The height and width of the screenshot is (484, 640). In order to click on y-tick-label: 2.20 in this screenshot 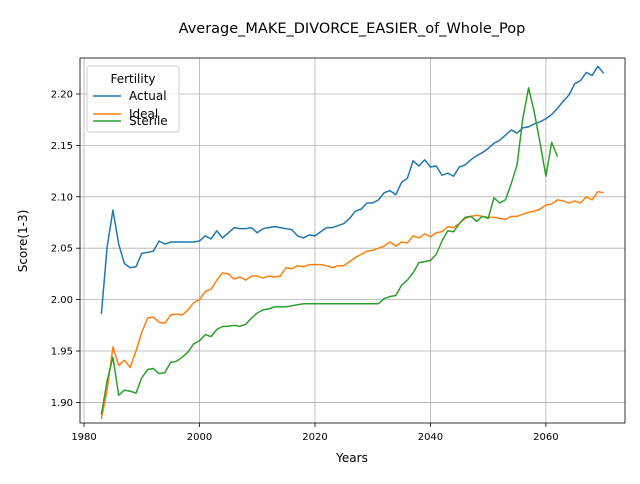, I will do `click(62, 94)`.